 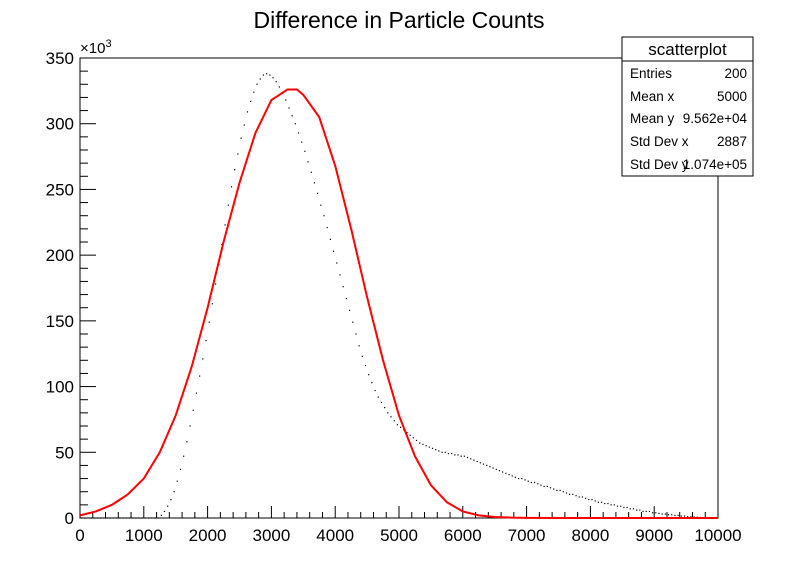 What do you see at coordinates (687, 49) in the screenshot?
I see `stats-box-title: scatterplot` at bounding box center [687, 49].